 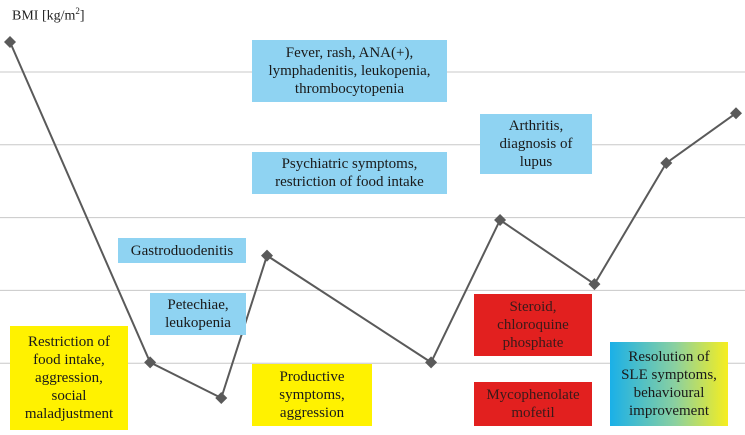 What do you see at coordinates (533, 325) in the screenshot?
I see `annotation-steroid: Steroid, chloroquine phosphate` at bounding box center [533, 325].